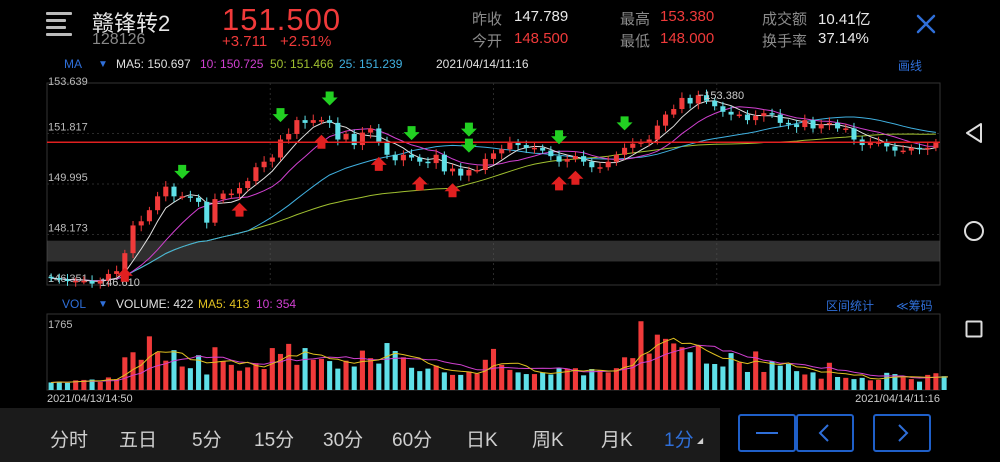  I want to click on tab-30min: 30分, so click(343, 440).